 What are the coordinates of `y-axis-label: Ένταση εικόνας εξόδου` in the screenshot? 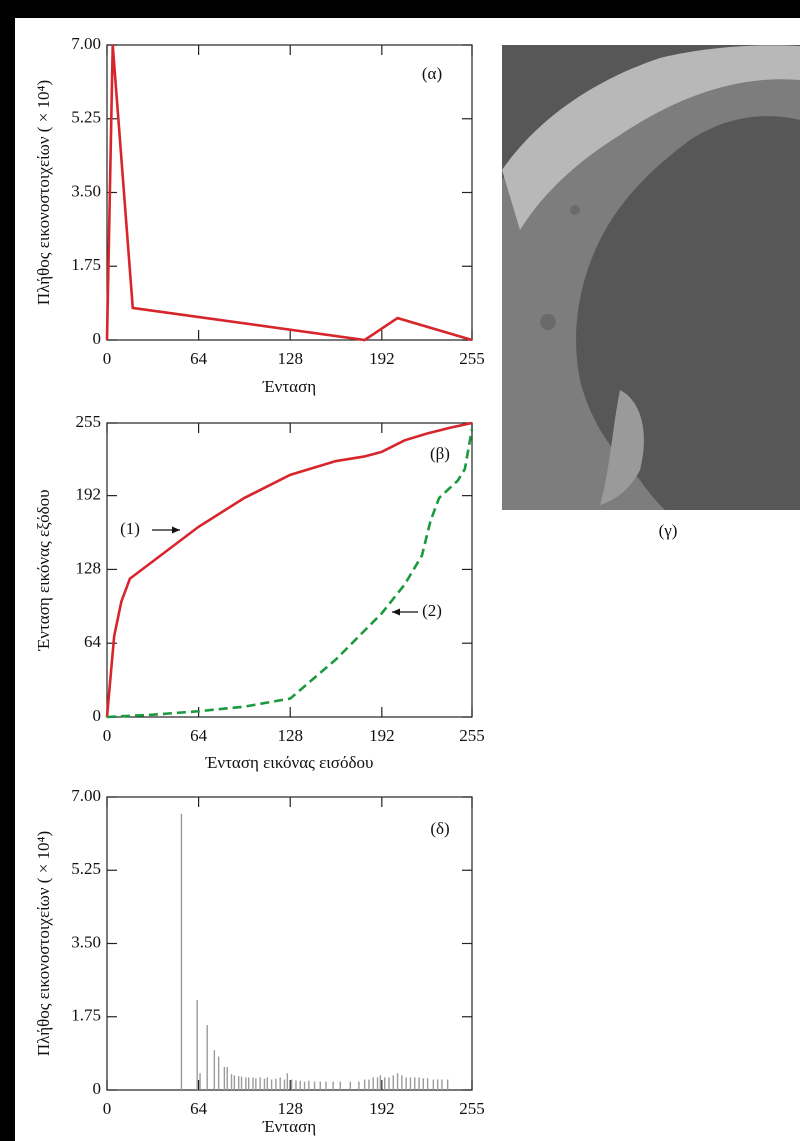 It's located at (43, 570).